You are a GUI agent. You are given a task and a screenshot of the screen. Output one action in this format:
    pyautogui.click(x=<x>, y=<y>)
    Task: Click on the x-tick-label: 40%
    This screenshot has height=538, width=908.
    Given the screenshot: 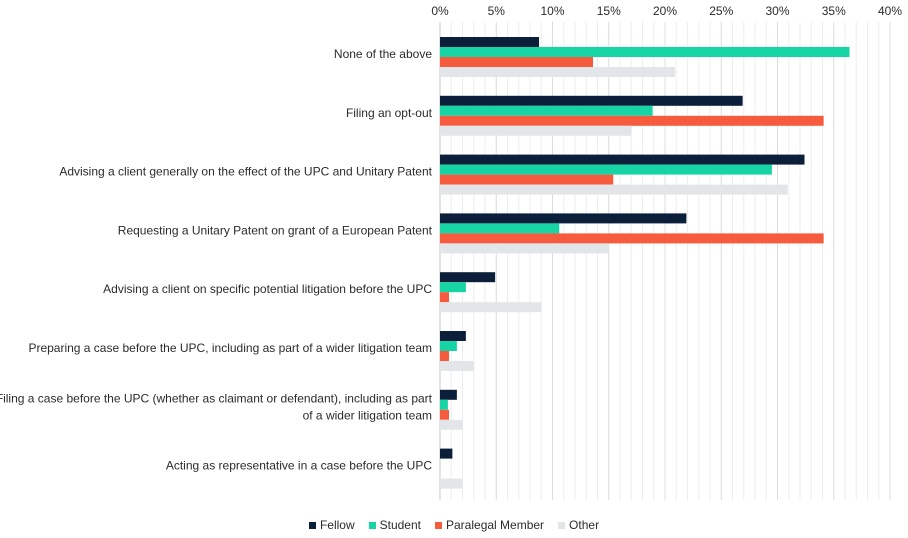 What is the action you would take?
    pyautogui.click(x=890, y=11)
    